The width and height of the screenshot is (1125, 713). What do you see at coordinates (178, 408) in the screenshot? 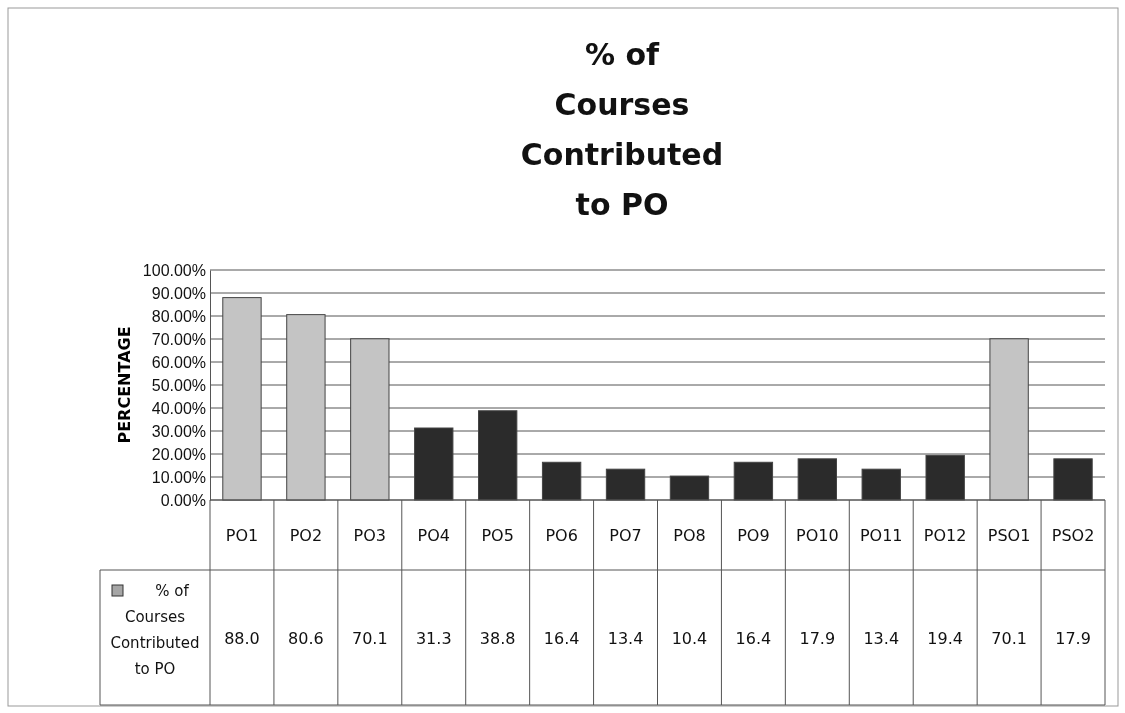
I see `y-tick-label: 40.00%` at bounding box center [178, 408].